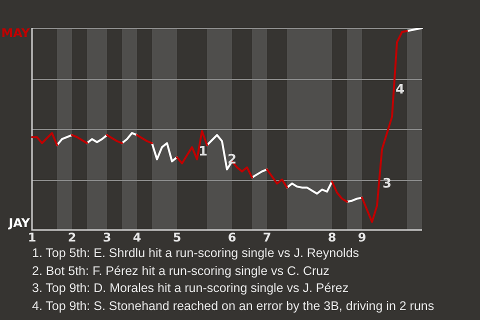 The height and width of the screenshot is (320, 480). Describe the element at coordinates (233, 306) in the screenshot. I see `text: 4. Top 9th: S. Stonehand reached on an error by the 3B, driving in 2 runs` at that location.